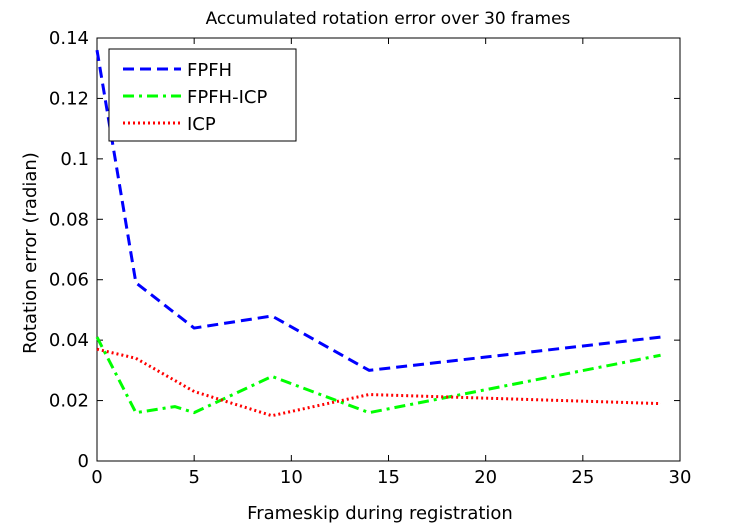 The height and width of the screenshot is (526, 751). Describe the element at coordinates (69, 219) in the screenshot. I see `y-tick-label: 0.08` at that location.